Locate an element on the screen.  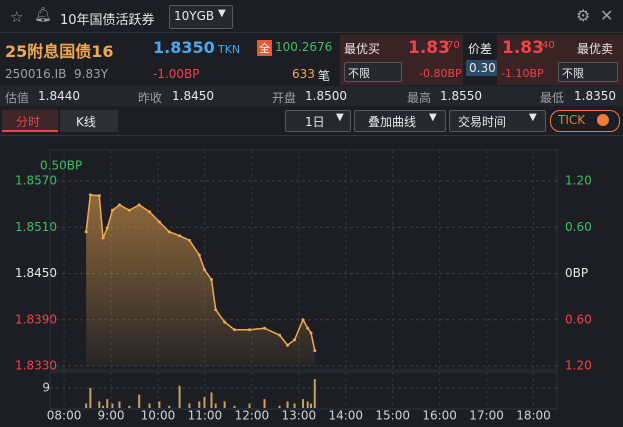
bid-filter is located at coordinates (373, 72).